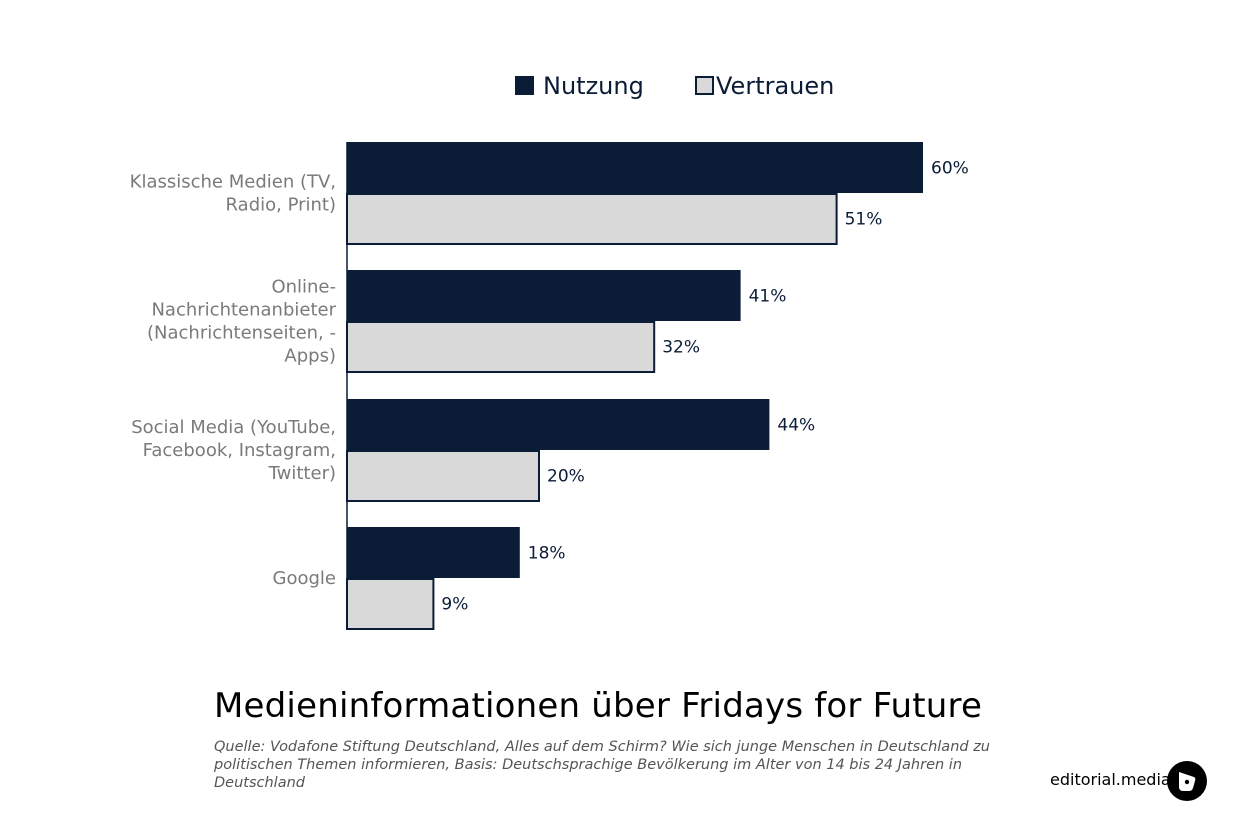  I want to click on category-label-0: Klassische Medien (TV, Radio, Print), so click(233, 194).